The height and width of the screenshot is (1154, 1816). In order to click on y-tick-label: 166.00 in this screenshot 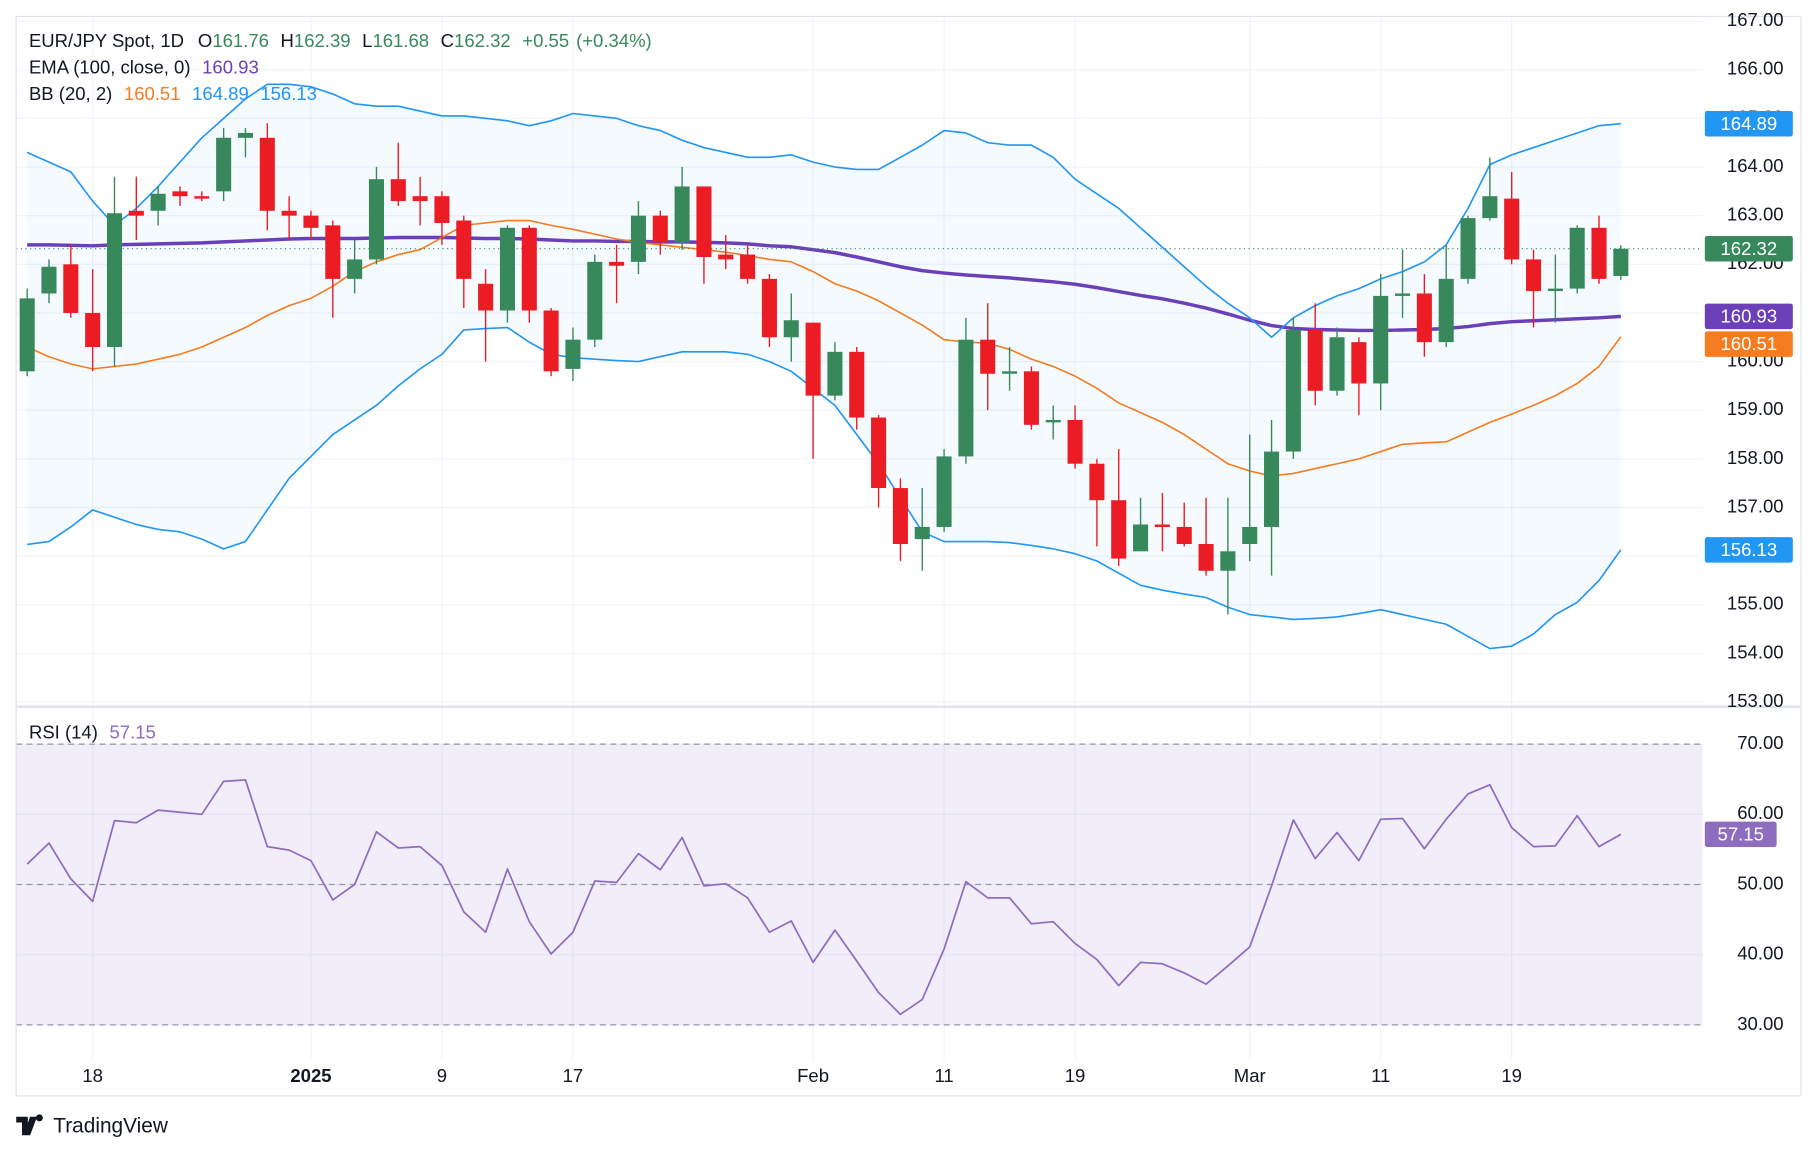, I will do `click(1755, 68)`.